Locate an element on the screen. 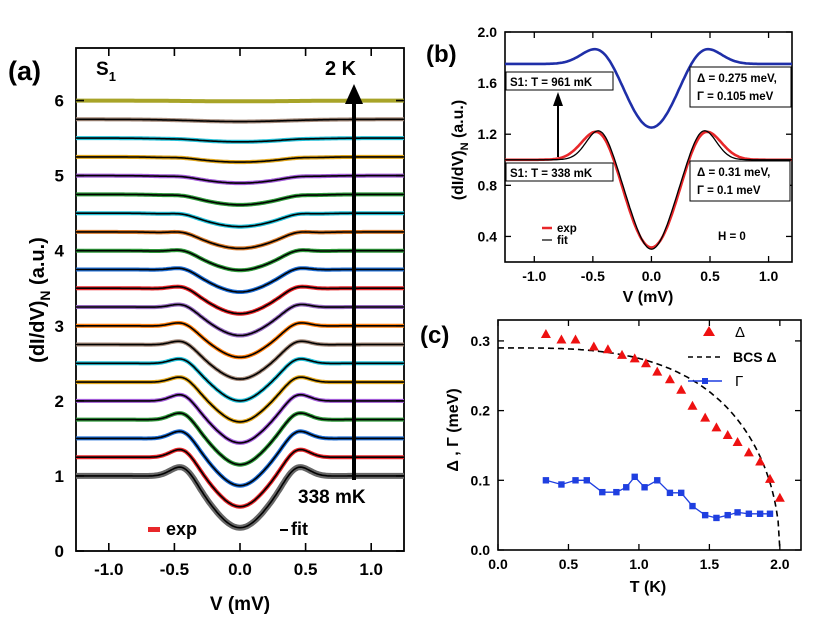 Image resolution: width=830 pixels, height=623 pixels. panel-a-legend-exp: exp is located at coordinates (181, 529).